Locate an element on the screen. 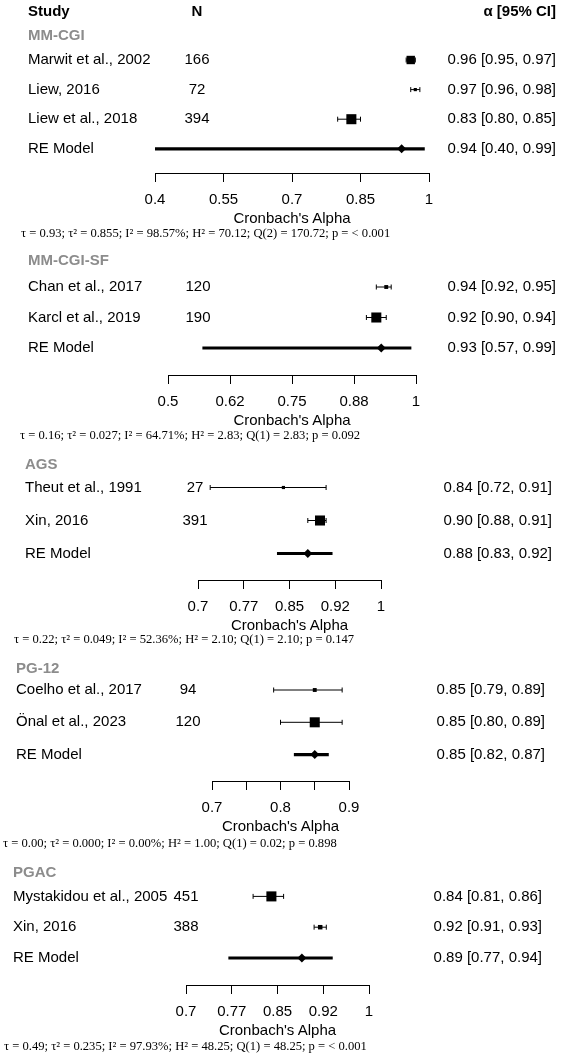 This screenshot has width=567, height=1059. text: PG-12 is located at coordinates (38, 667).